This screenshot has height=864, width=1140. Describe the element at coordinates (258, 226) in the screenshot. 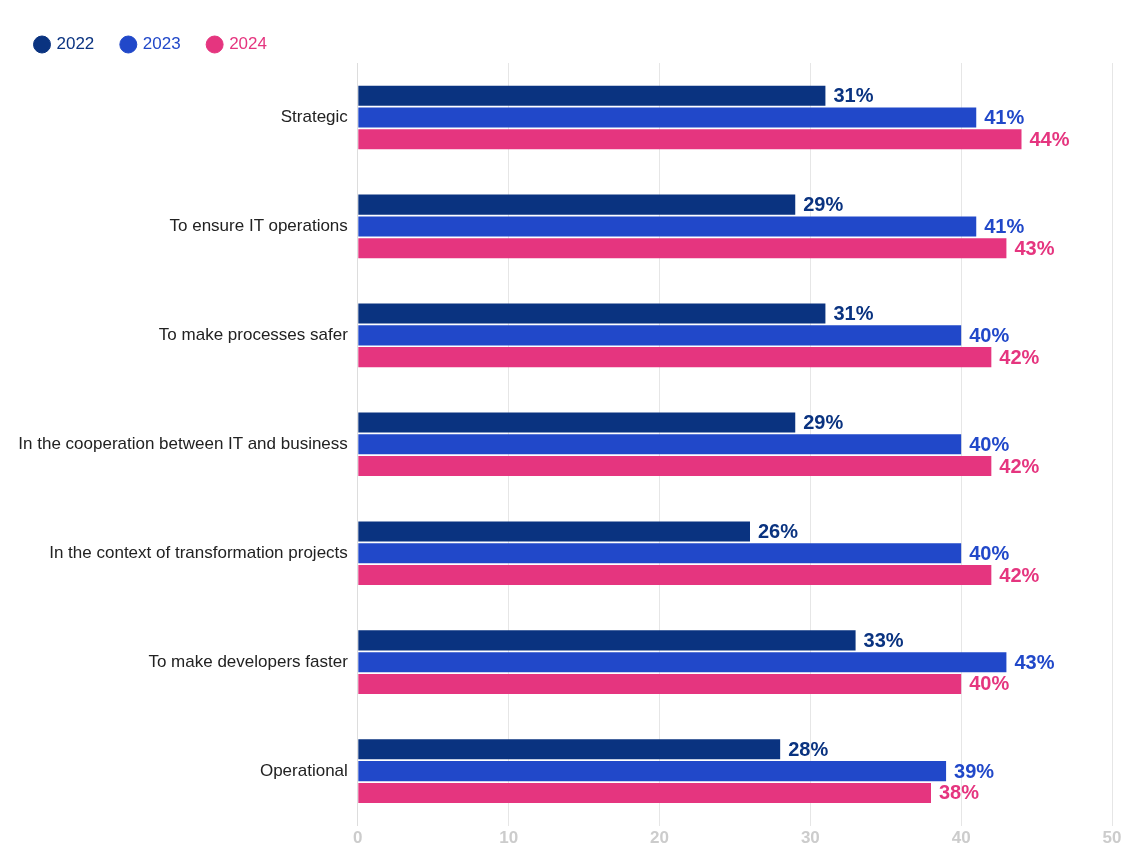

I see `y-tick-label: To ensure IT operations` at that location.